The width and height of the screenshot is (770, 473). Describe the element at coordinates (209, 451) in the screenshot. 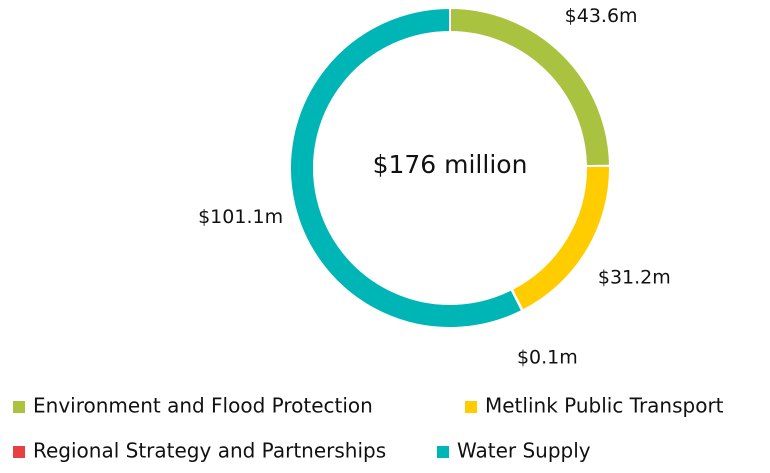

I see `legend-label: Regional Strategy and Partnerships` at that location.